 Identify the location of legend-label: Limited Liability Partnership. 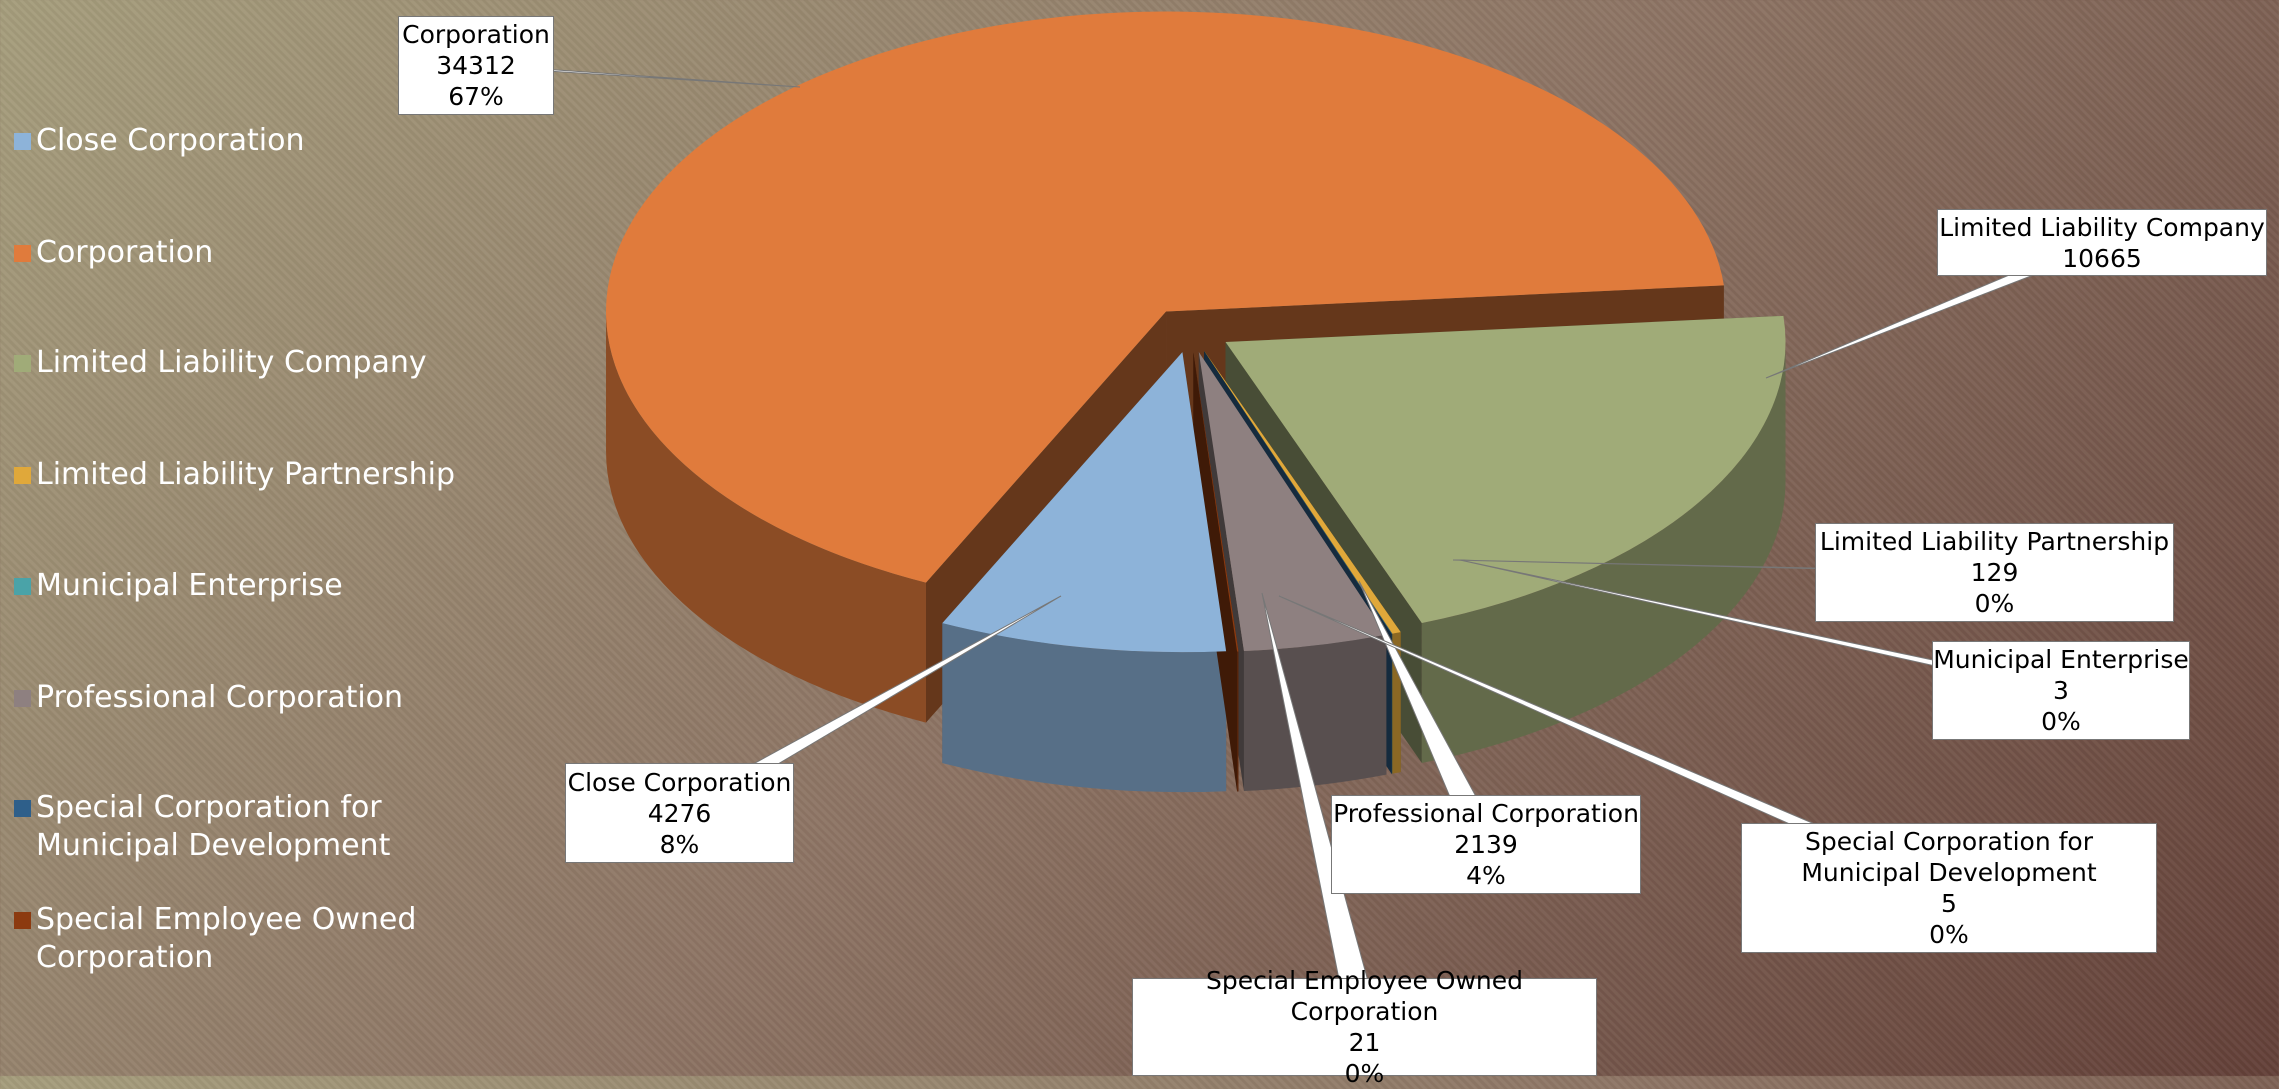
(256, 475).